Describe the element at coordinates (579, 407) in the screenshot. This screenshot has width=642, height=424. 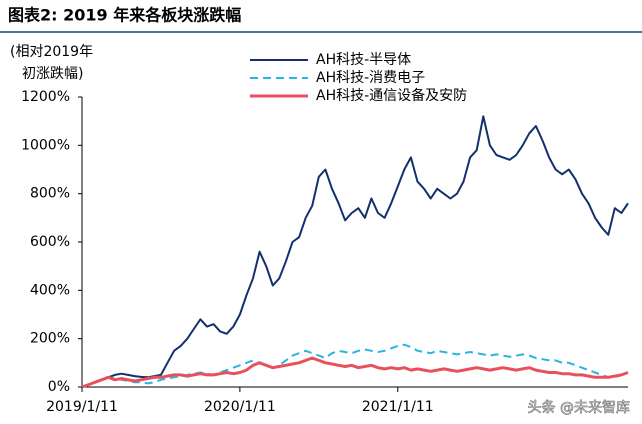
I see `watermark: 头条 @未来智库` at that location.